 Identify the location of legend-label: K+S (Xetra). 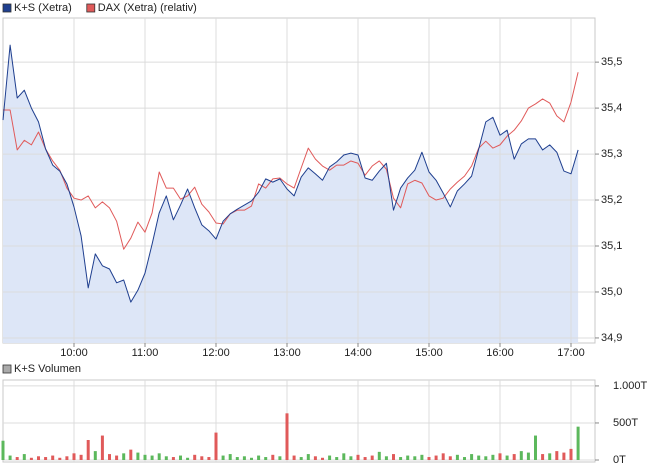
(43, 8).